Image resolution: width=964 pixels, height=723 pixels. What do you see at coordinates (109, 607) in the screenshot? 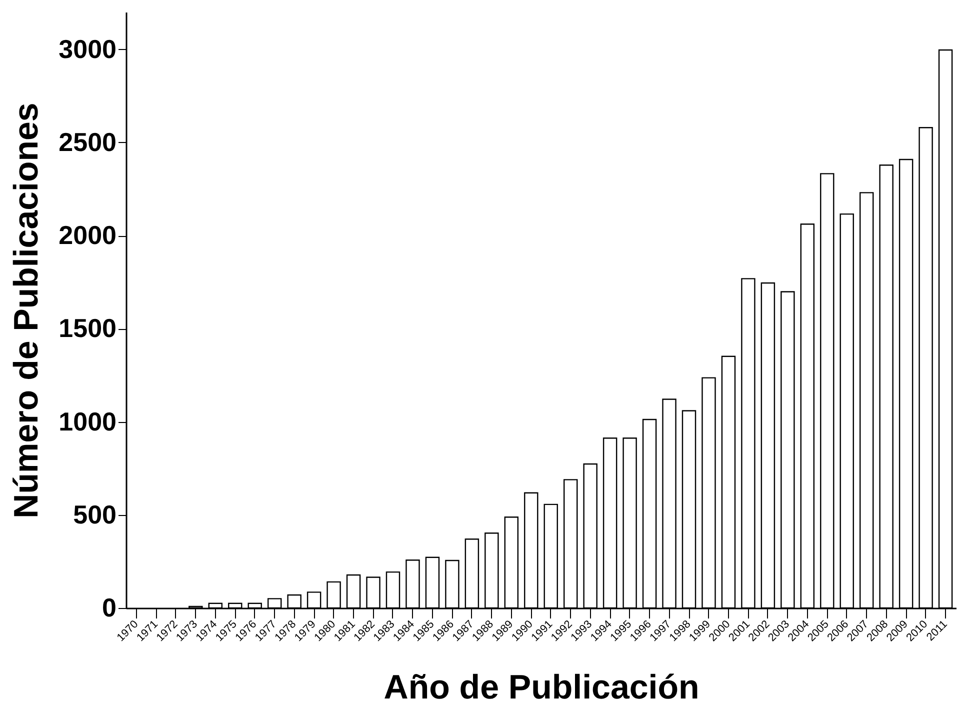
I see `y-tick-label: 0` at bounding box center [109, 607].